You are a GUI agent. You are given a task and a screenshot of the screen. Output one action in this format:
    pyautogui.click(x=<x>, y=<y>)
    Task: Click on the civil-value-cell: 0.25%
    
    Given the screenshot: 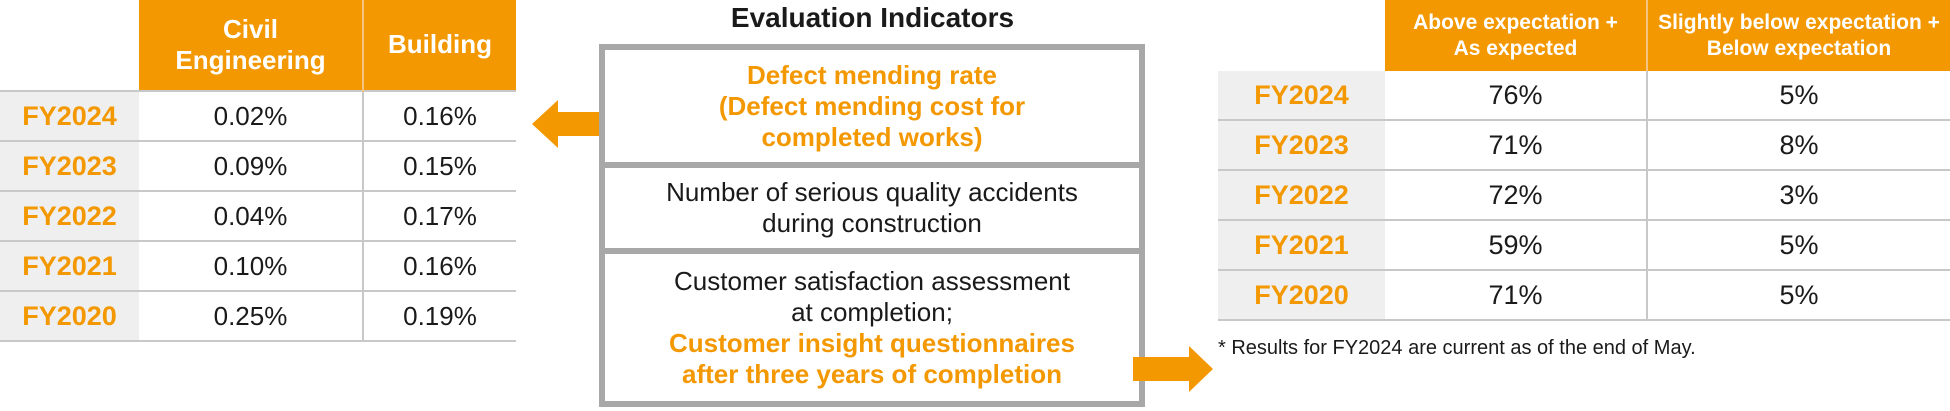 What is the action you would take?
    pyautogui.click(x=251, y=316)
    